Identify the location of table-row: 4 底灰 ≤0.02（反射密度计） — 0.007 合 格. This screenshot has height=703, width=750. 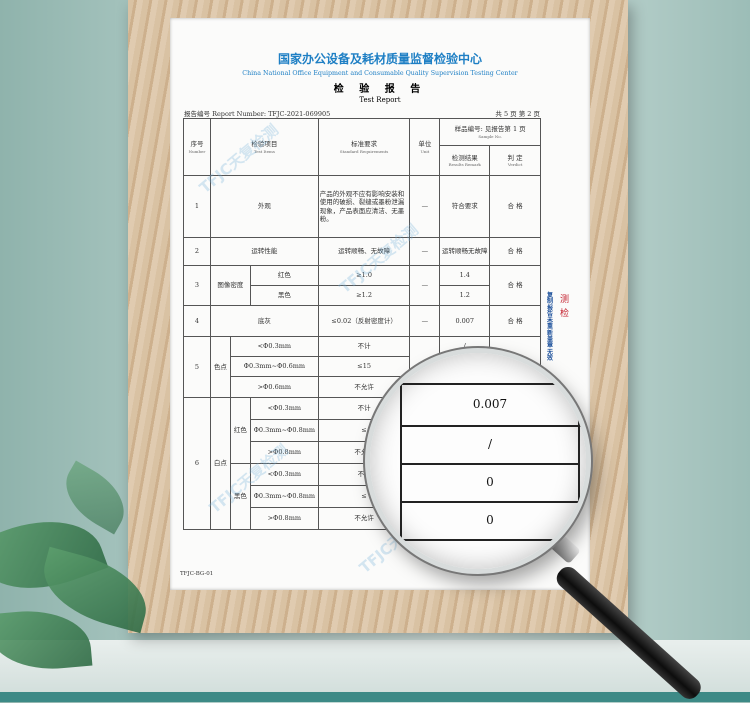
(362, 321).